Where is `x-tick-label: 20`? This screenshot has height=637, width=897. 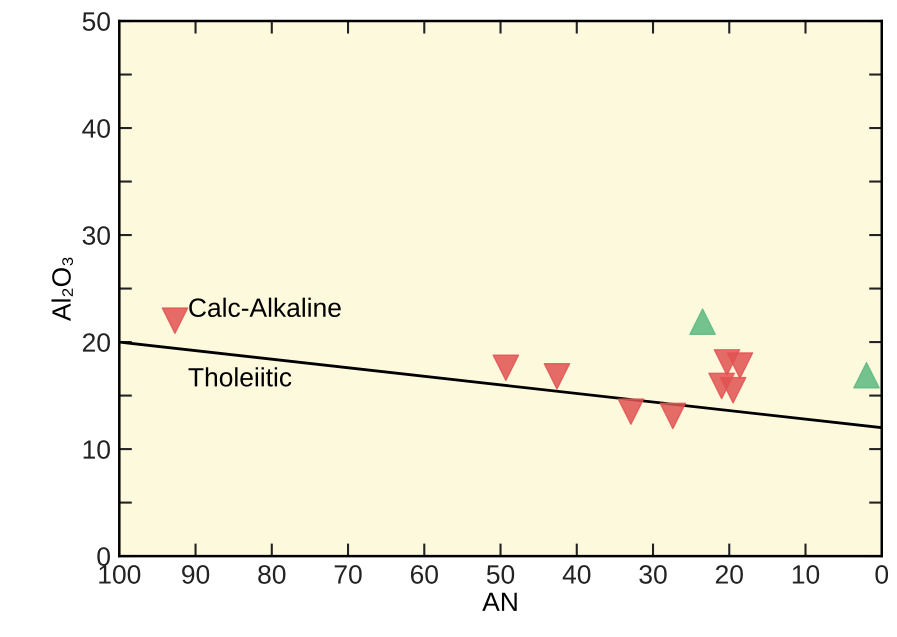
x-tick-label: 20 is located at coordinates (729, 574).